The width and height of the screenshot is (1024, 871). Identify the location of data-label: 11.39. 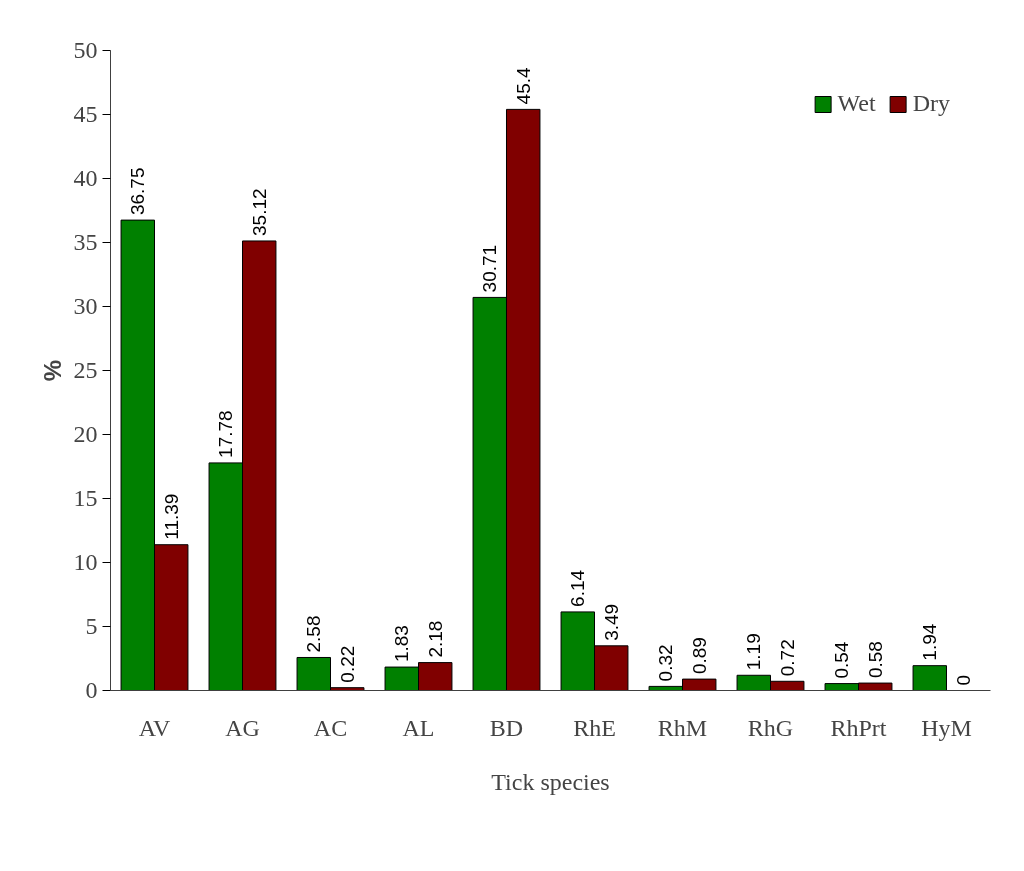
(171, 516).